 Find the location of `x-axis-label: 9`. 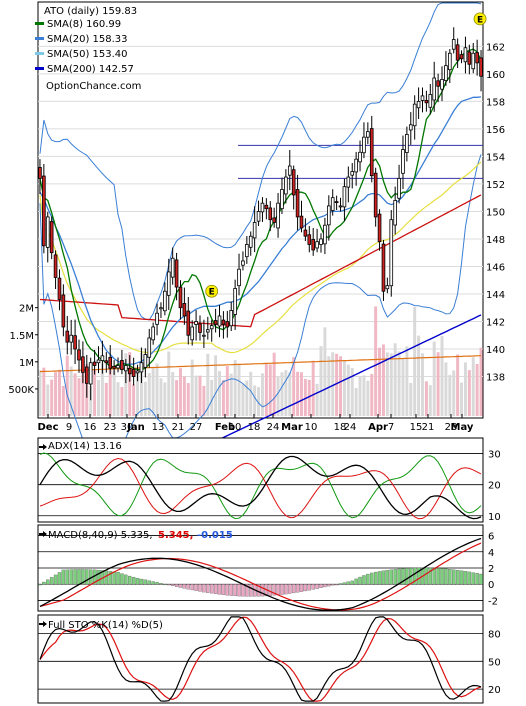

x-axis-label: 9 is located at coordinates (69, 427).